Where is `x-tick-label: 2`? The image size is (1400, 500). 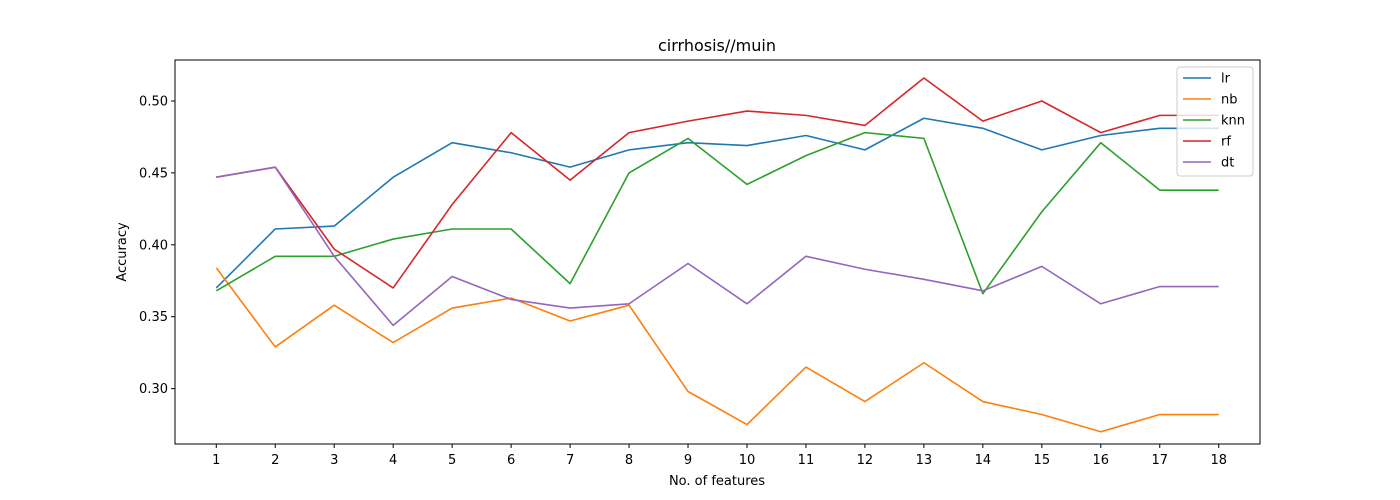
x-tick-label: 2 is located at coordinates (275, 460).